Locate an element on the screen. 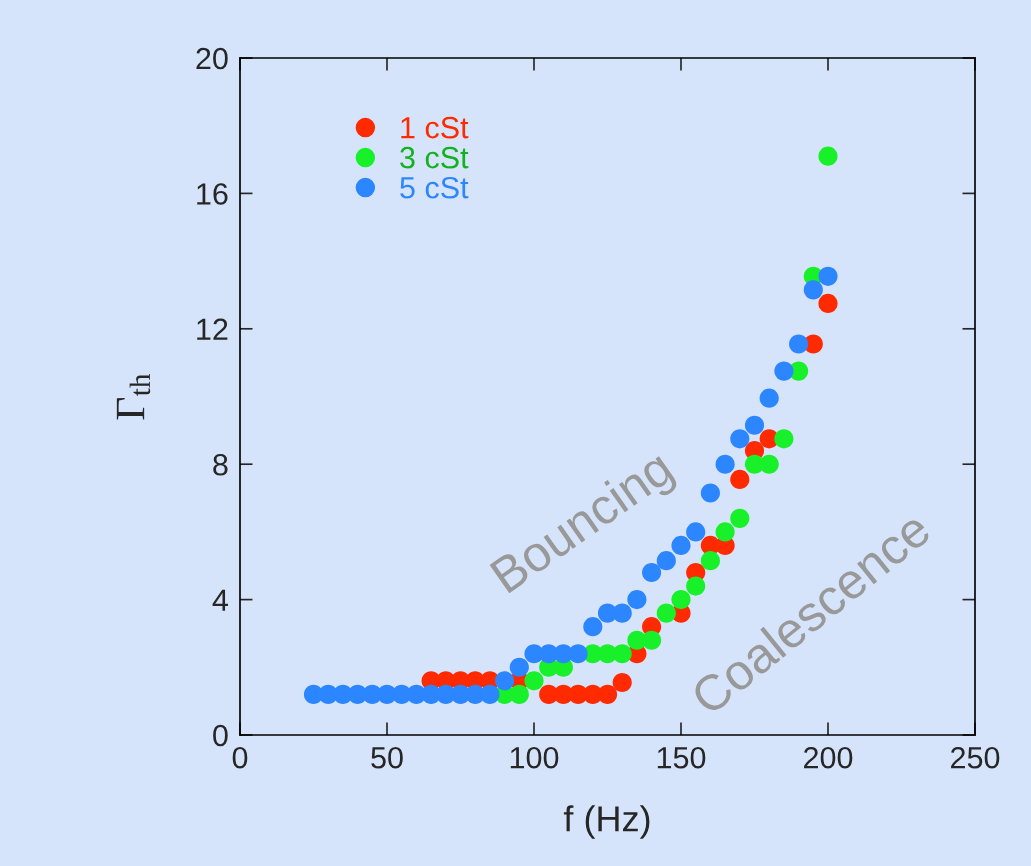  x-tick-label: 100 is located at coordinates (534, 757).